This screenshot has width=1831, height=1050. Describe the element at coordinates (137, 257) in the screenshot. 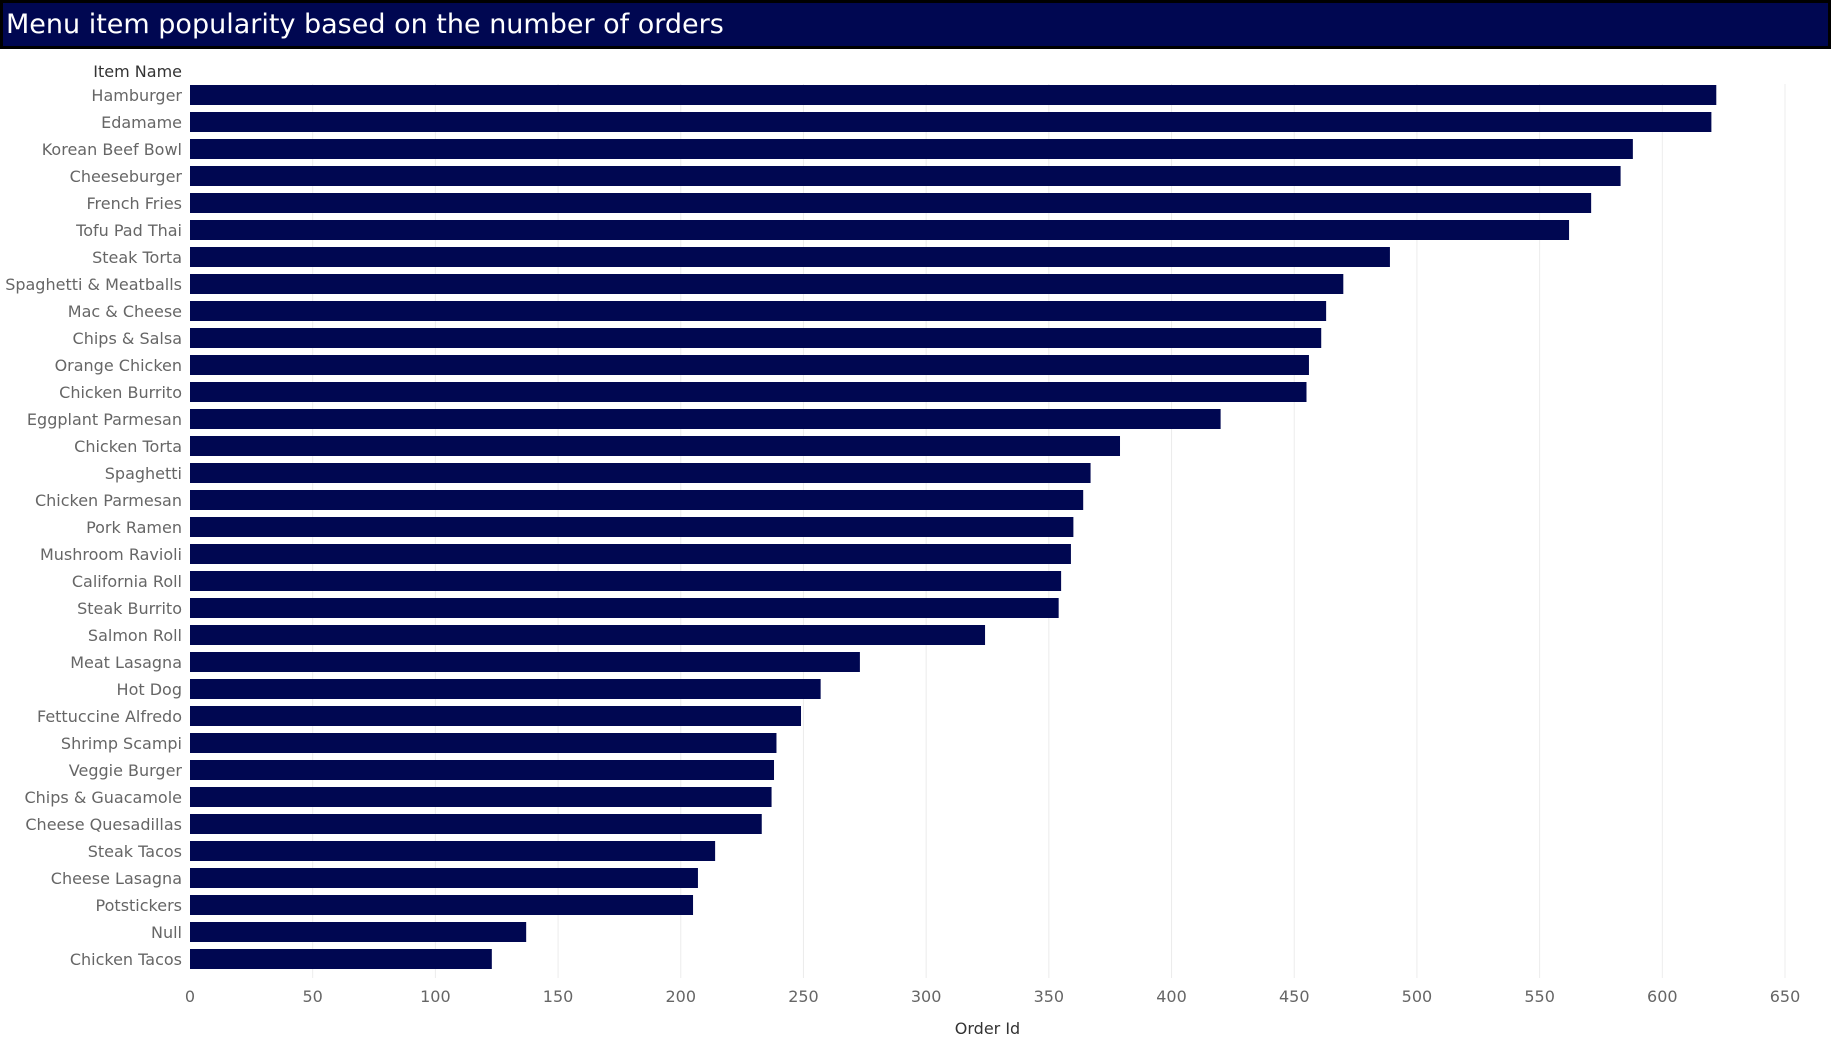

I see `category-label: Steak Torta` at that location.